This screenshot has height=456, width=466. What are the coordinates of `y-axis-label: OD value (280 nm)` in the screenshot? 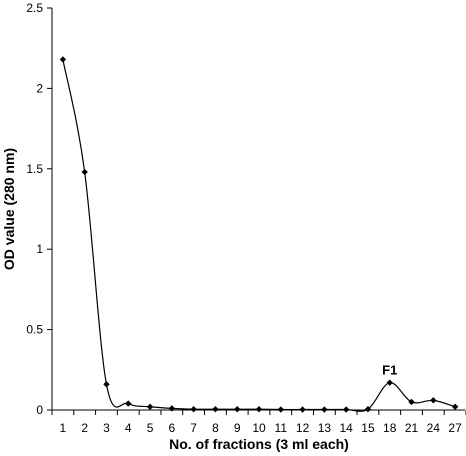 It's located at (9, 209).